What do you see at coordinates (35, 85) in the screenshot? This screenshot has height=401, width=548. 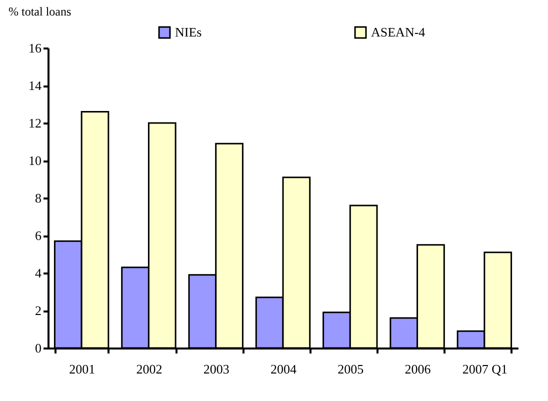 I see `y-tick-label: 14` at bounding box center [35, 85].